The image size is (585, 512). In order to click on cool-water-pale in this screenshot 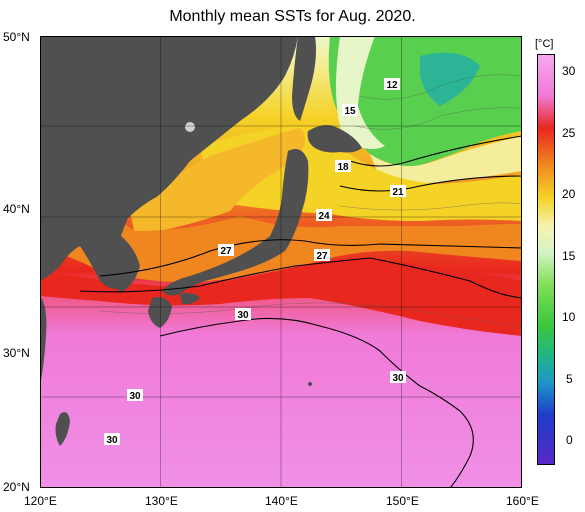, I will do `click(360, 93)`.